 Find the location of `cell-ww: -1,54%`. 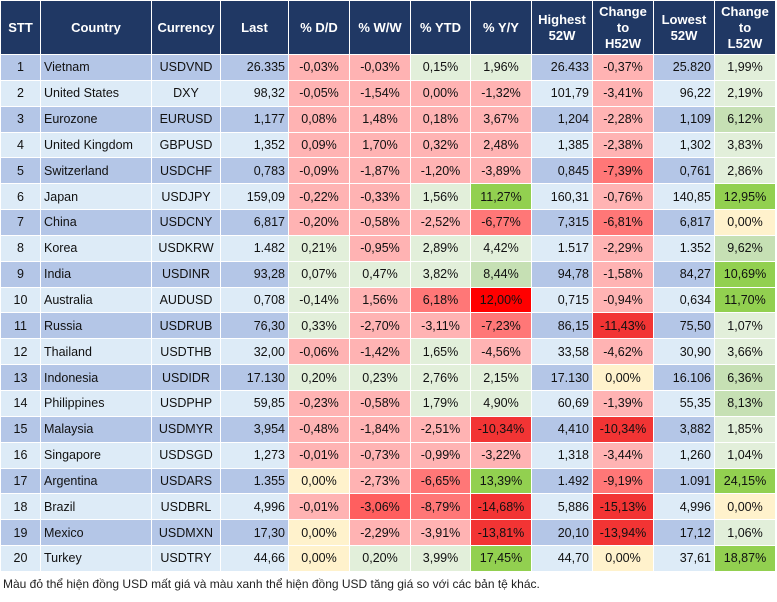

cell-ww: -1,54% is located at coordinates (380, 93).